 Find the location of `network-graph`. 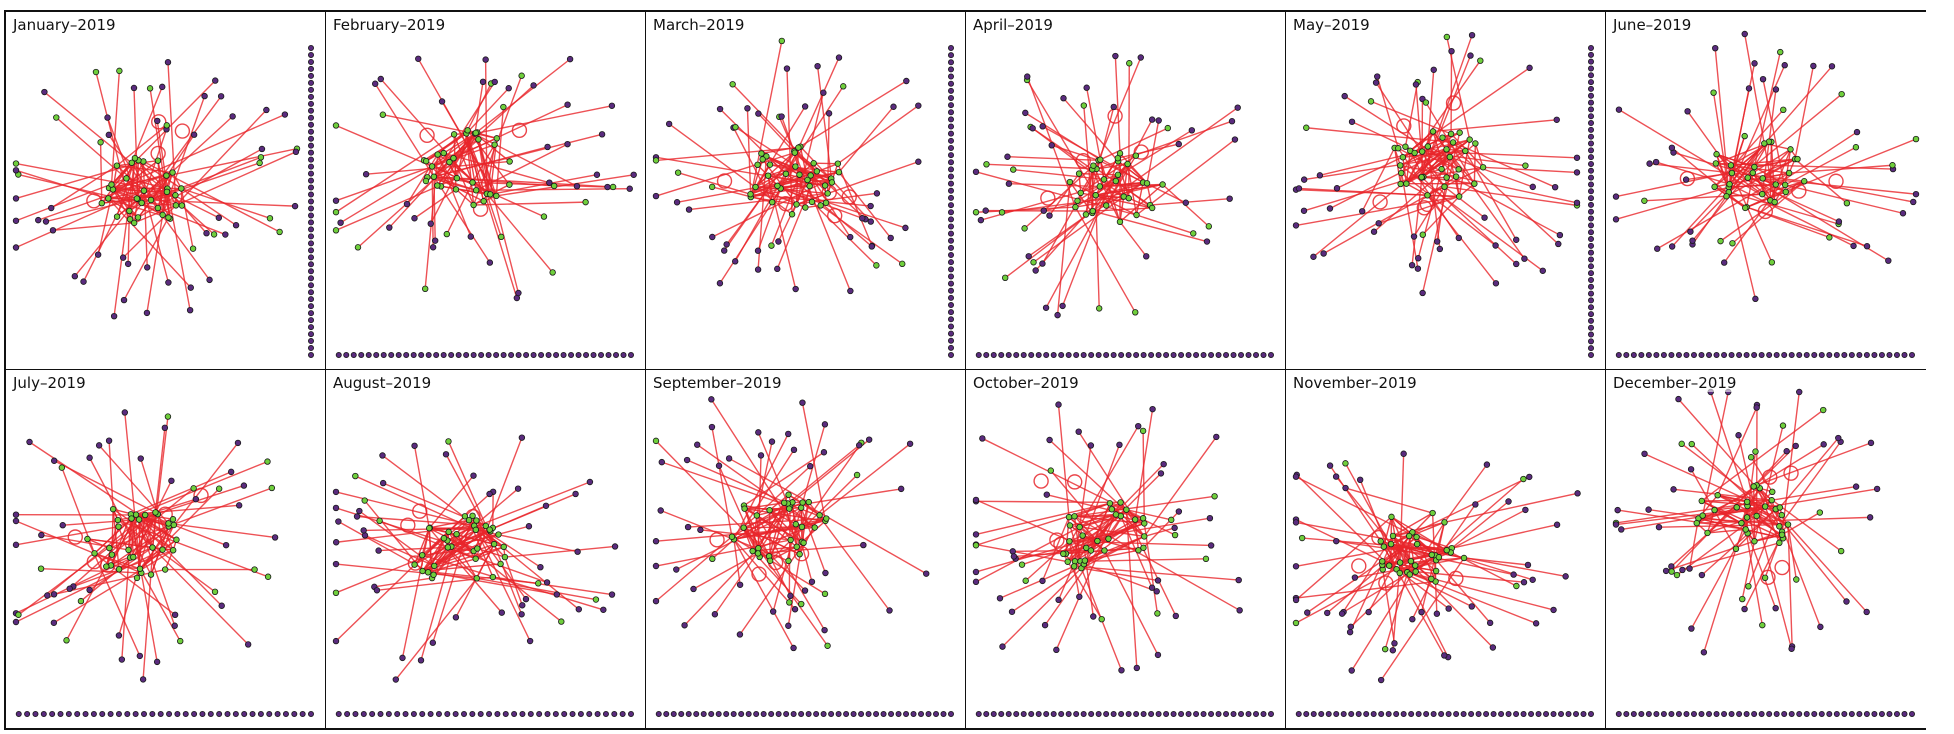

network-graph is located at coordinates (803, 197).